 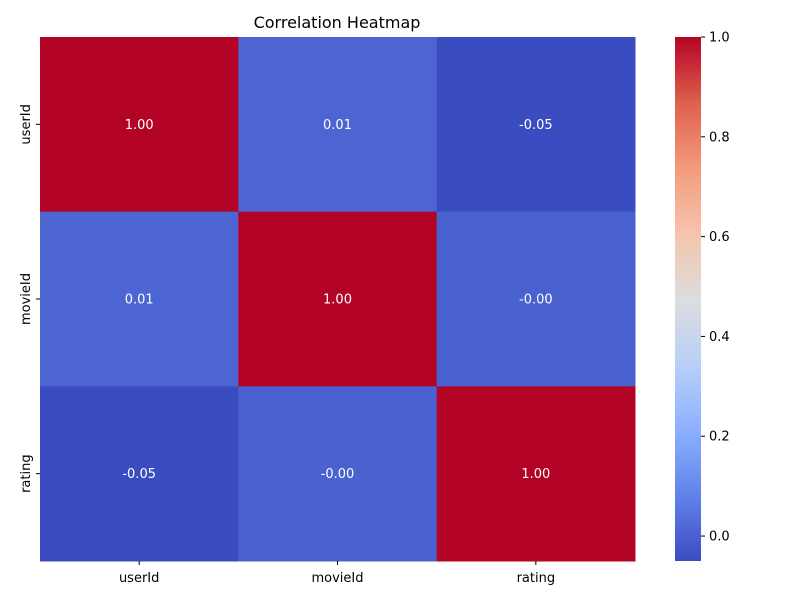 I want to click on heatmap-cell-movieId-rating, so click(x=536, y=299).